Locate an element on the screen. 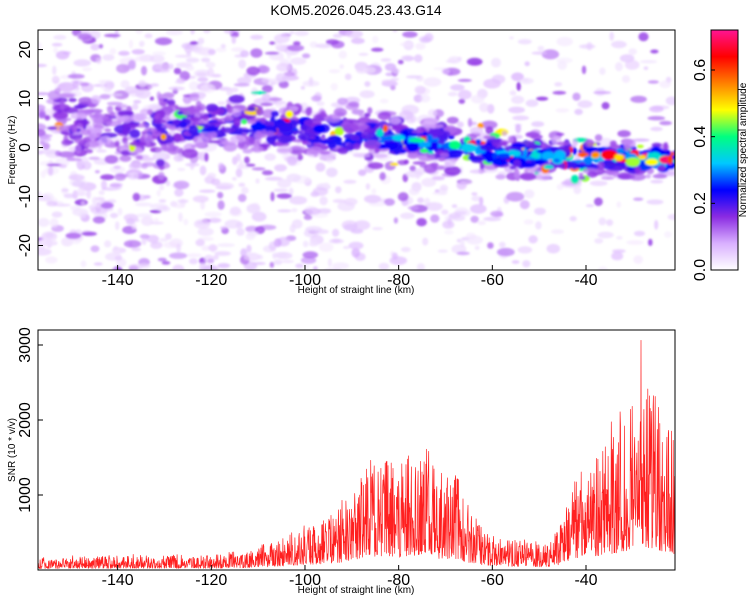 The height and width of the screenshot is (600, 750). x-tick-label: -40 is located at coordinates (585, 580).